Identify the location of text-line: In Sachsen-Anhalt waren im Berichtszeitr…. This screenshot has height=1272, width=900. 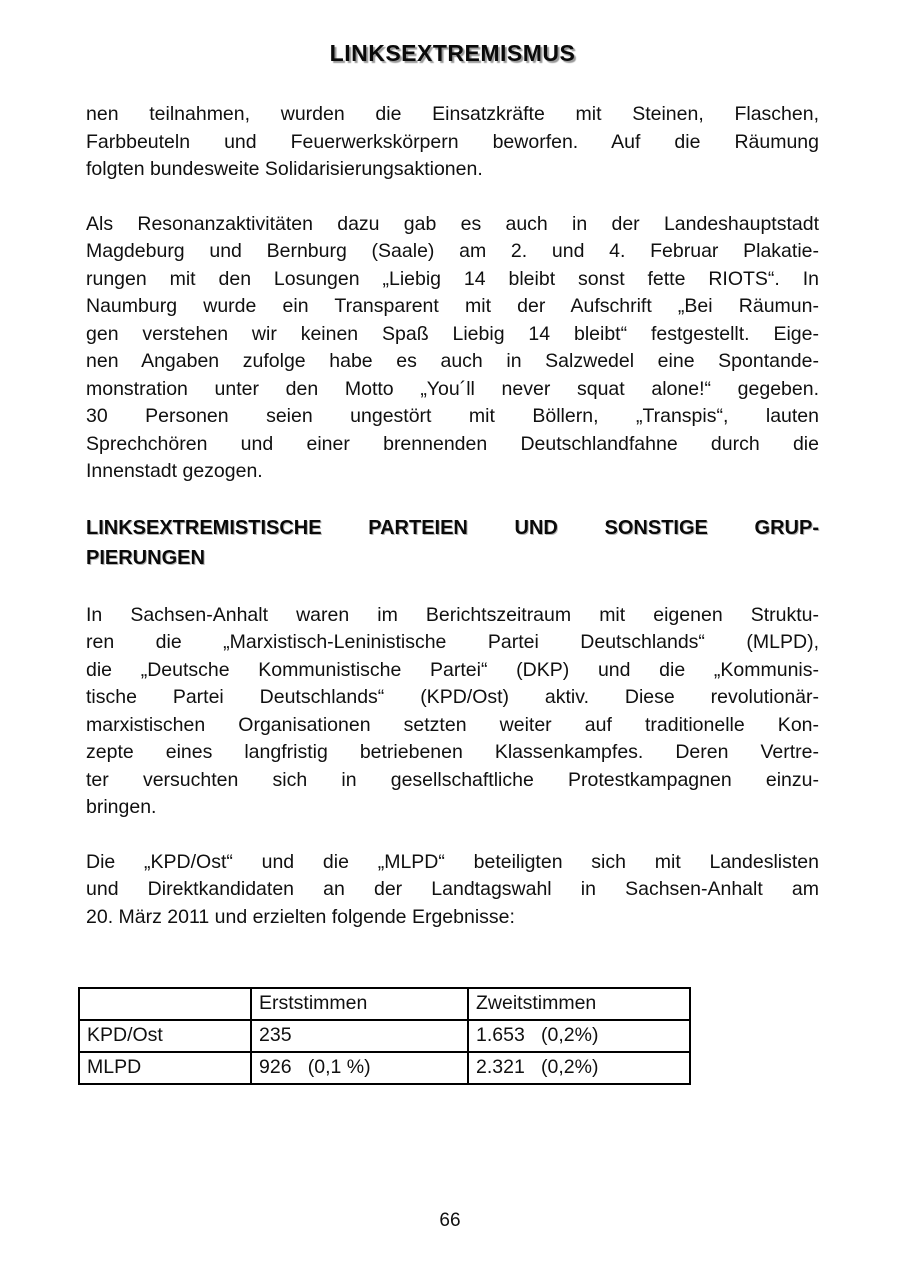
(452, 614).